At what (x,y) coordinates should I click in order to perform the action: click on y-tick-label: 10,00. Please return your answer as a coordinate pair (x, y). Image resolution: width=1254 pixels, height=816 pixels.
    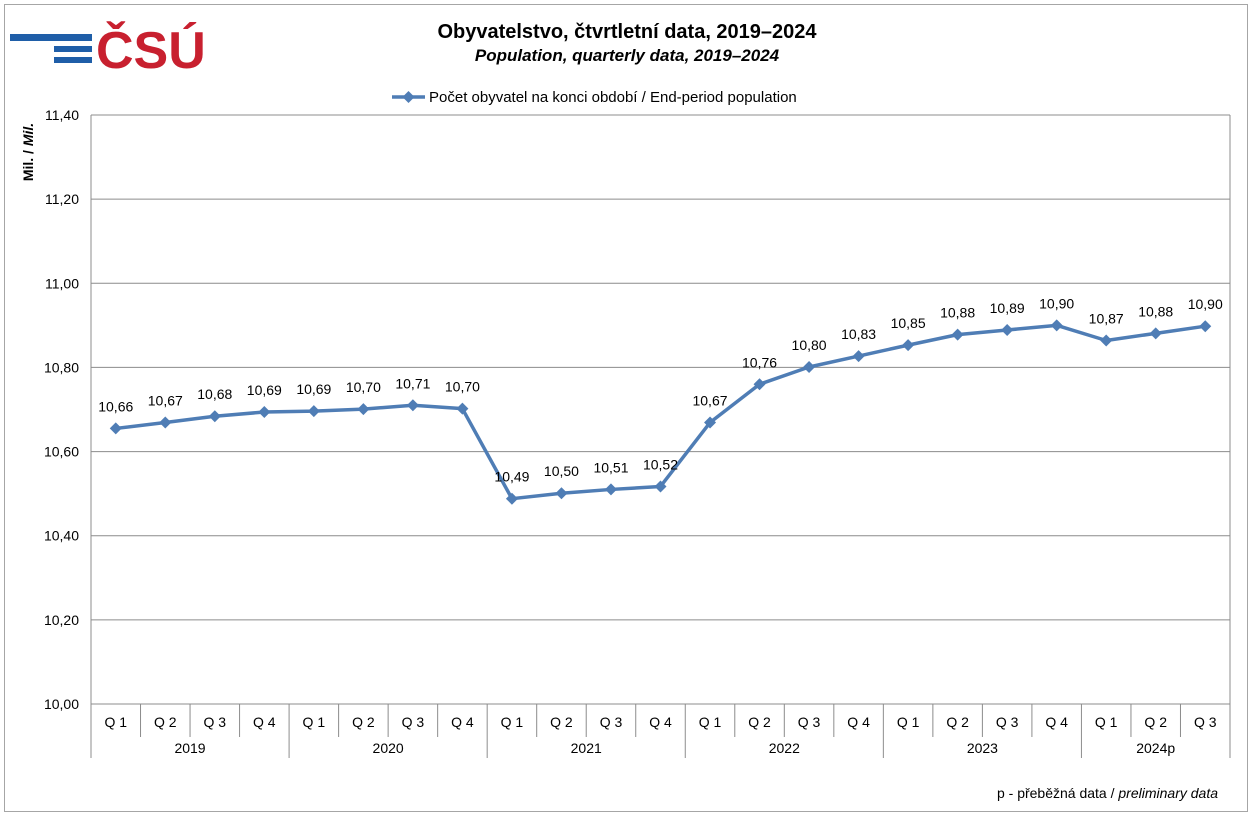
    Looking at the image, I should click on (61, 704).